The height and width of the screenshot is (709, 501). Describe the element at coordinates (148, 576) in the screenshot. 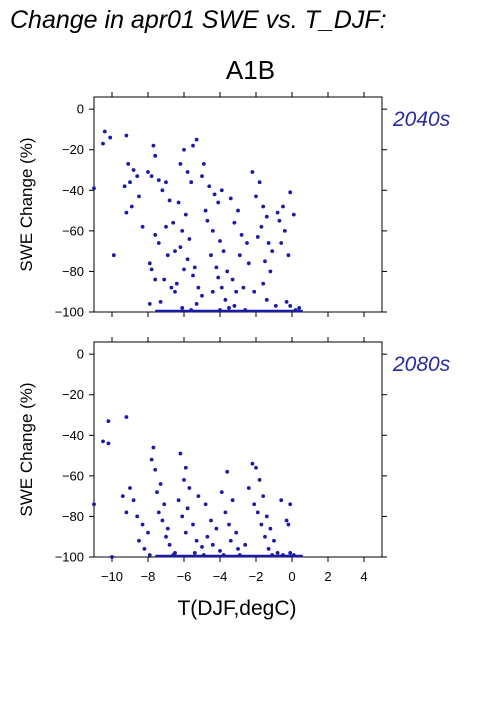

I see `x-tick-label: −8` at that location.